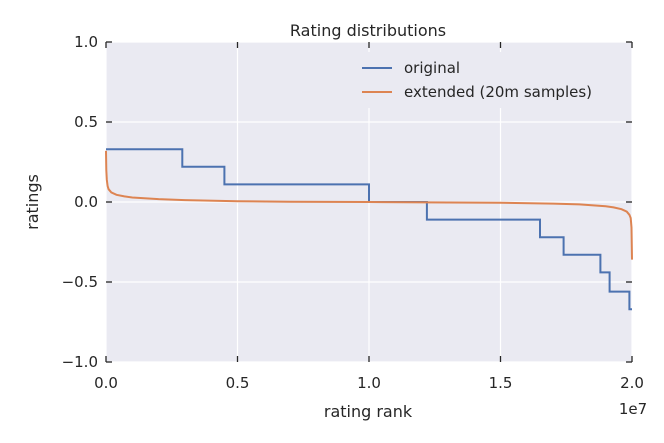 The width and height of the screenshot is (664, 443). What do you see at coordinates (86, 122) in the screenshot?
I see `y-tick-label: 0.5` at bounding box center [86, 122].